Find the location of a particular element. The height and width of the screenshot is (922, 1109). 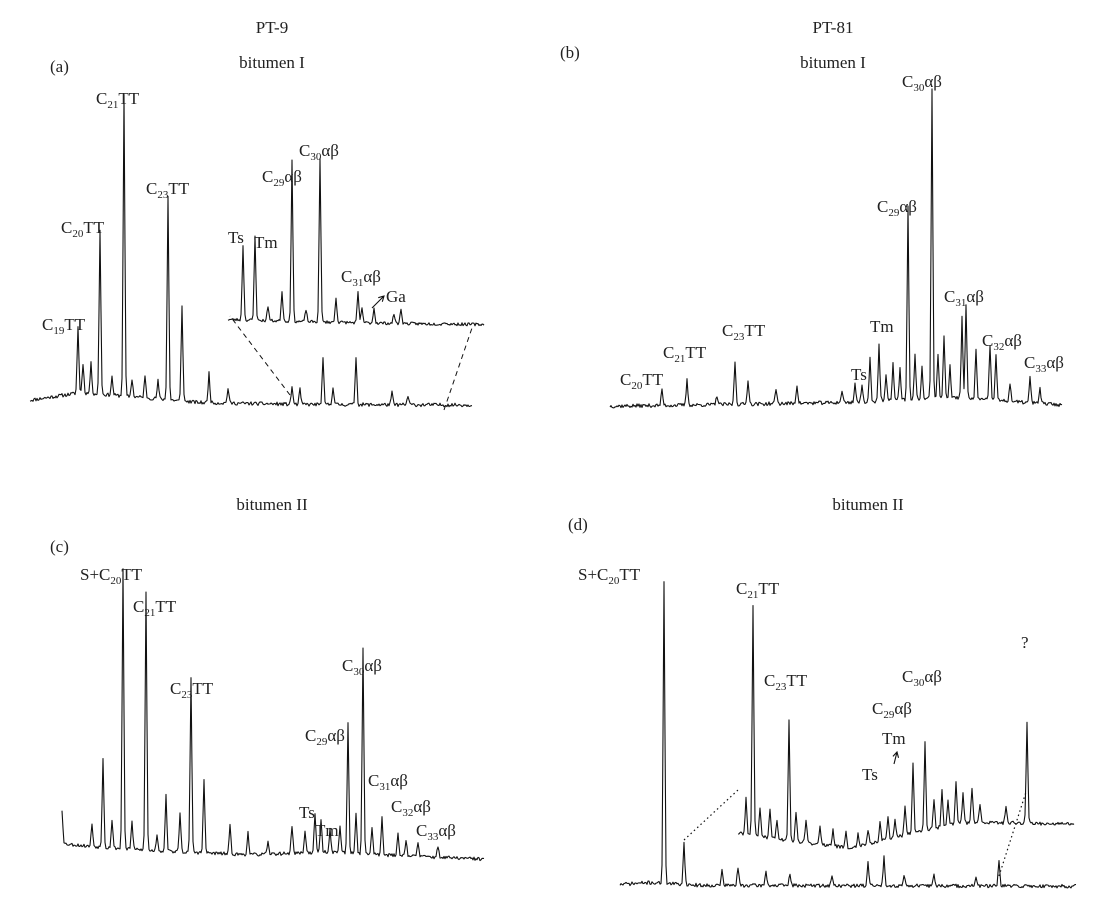

panel-letter: (d) is located at coordinates (578, 524).